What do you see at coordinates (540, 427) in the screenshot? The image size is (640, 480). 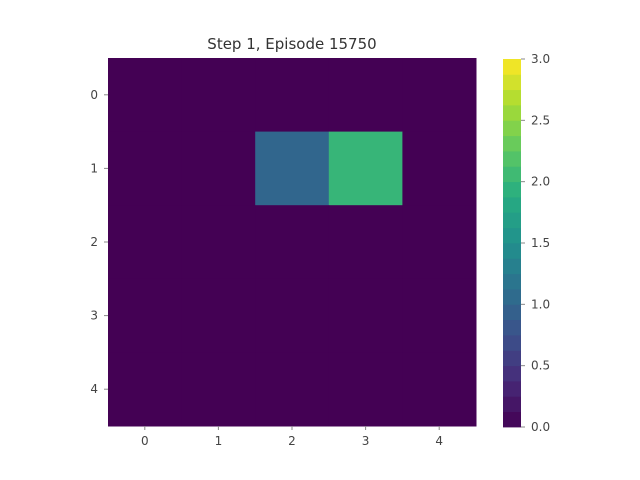 I see `colorbar-tick-label: 0.0` at bounding box center [540, 427].